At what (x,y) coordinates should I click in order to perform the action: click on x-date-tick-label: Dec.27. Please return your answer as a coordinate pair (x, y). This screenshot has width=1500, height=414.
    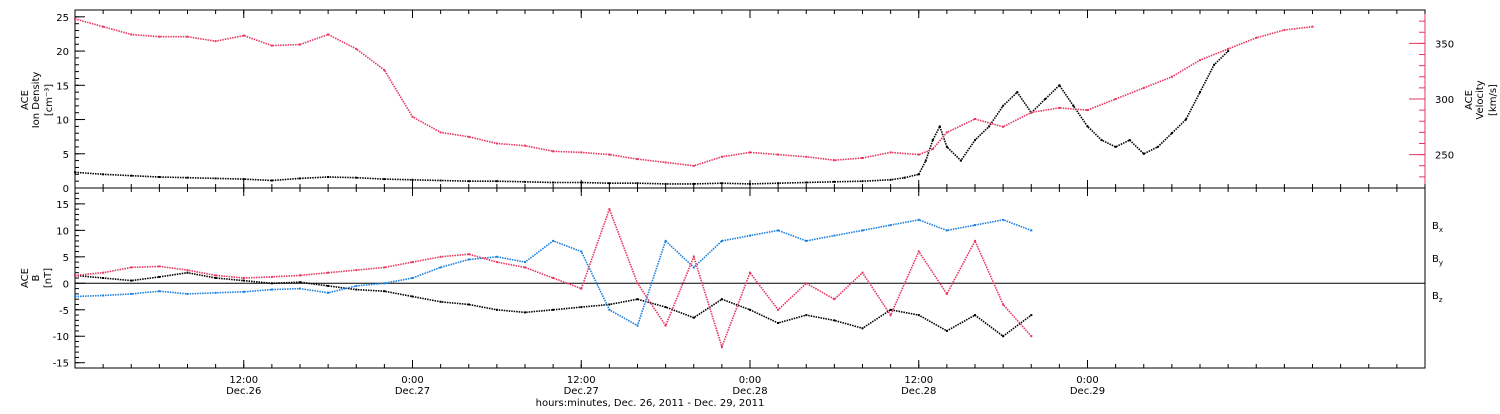
    Looking at the image, I should click on (412, 391).